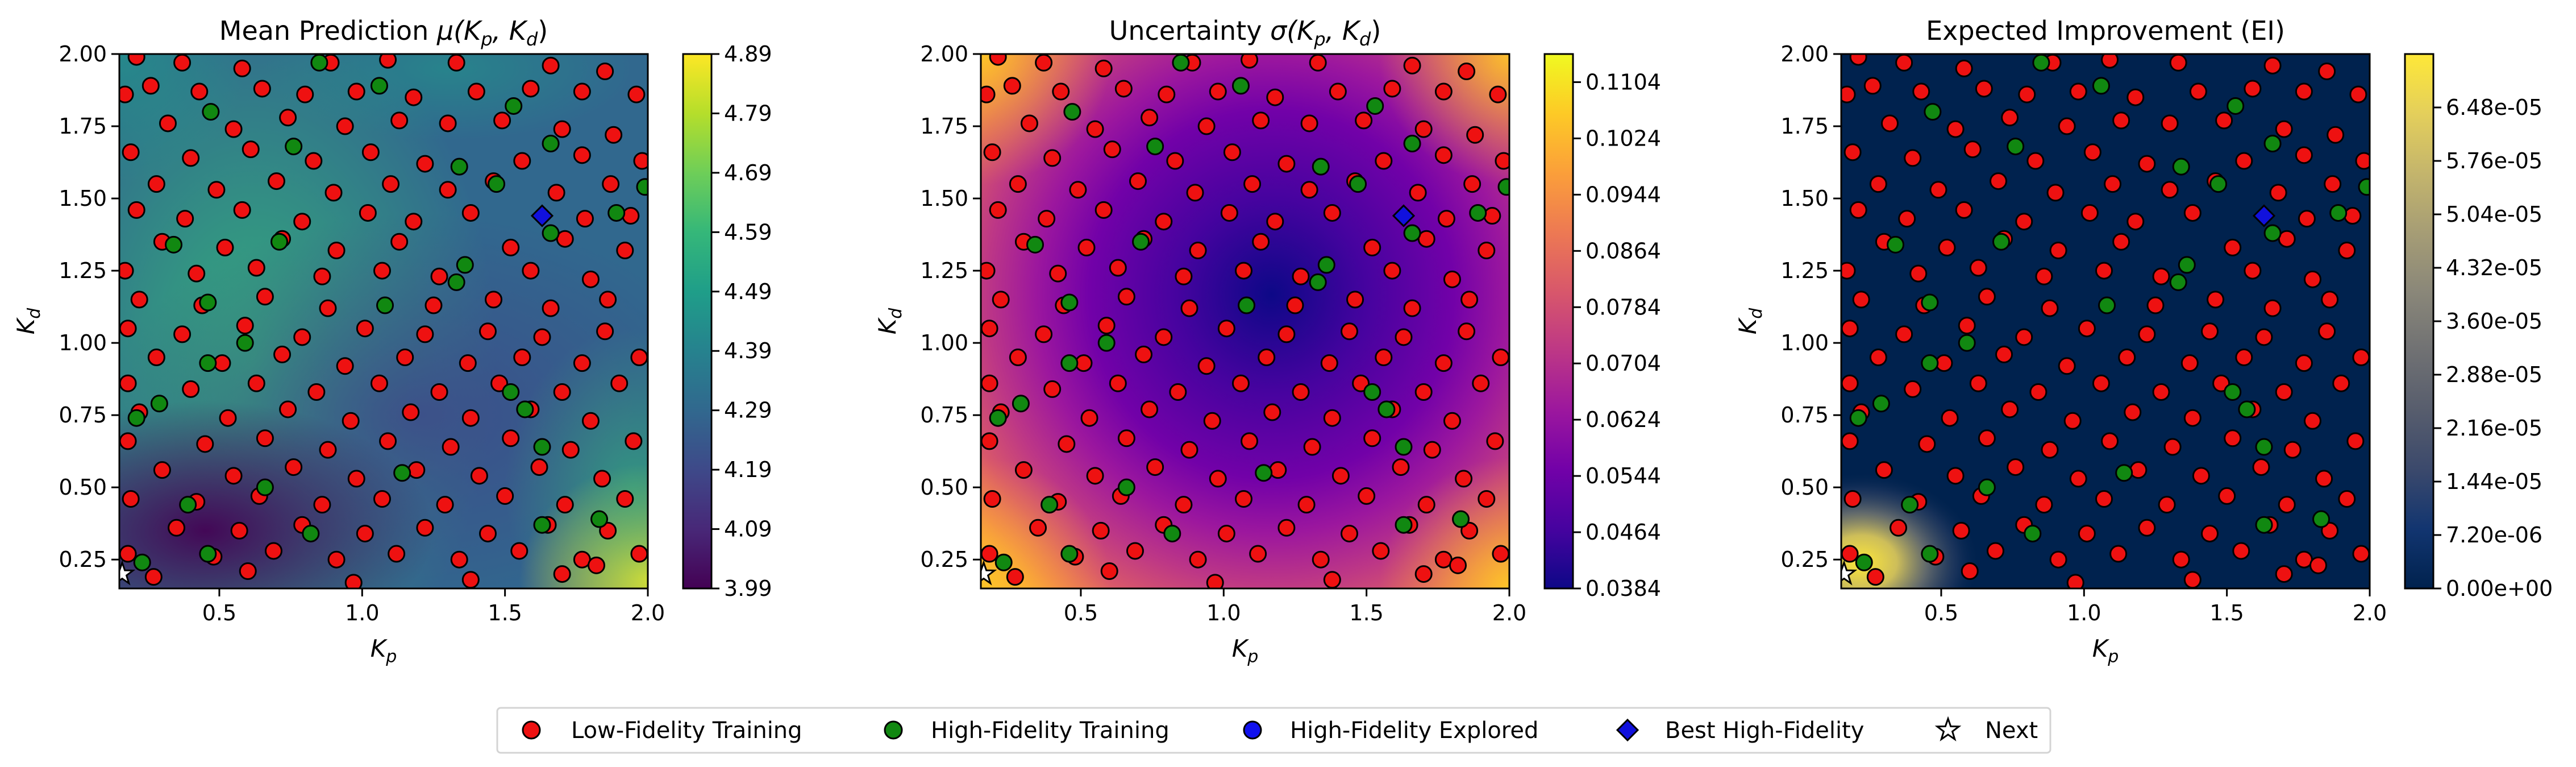  Describe the element at coordinates (1050, 731) in the screenshot. I see `legend-label-high-fidelity: High-Fidelity Training` at that location.